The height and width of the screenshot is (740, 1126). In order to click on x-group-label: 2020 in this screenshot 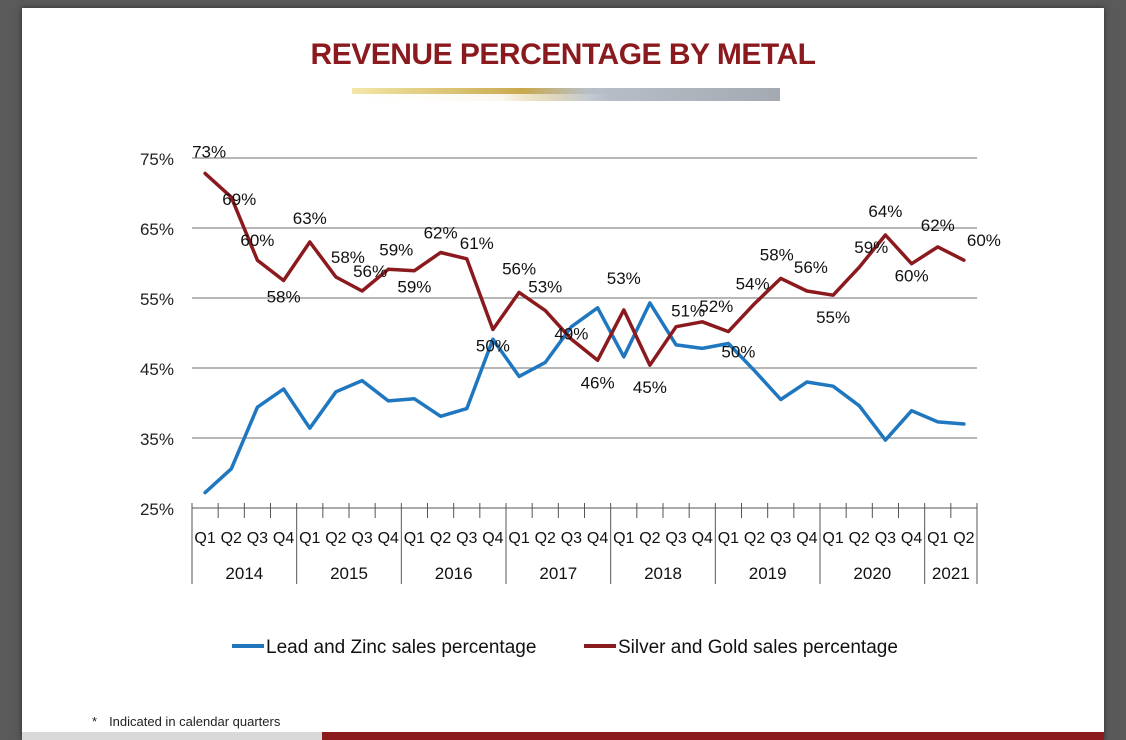, I will do `click(872, 573)`.